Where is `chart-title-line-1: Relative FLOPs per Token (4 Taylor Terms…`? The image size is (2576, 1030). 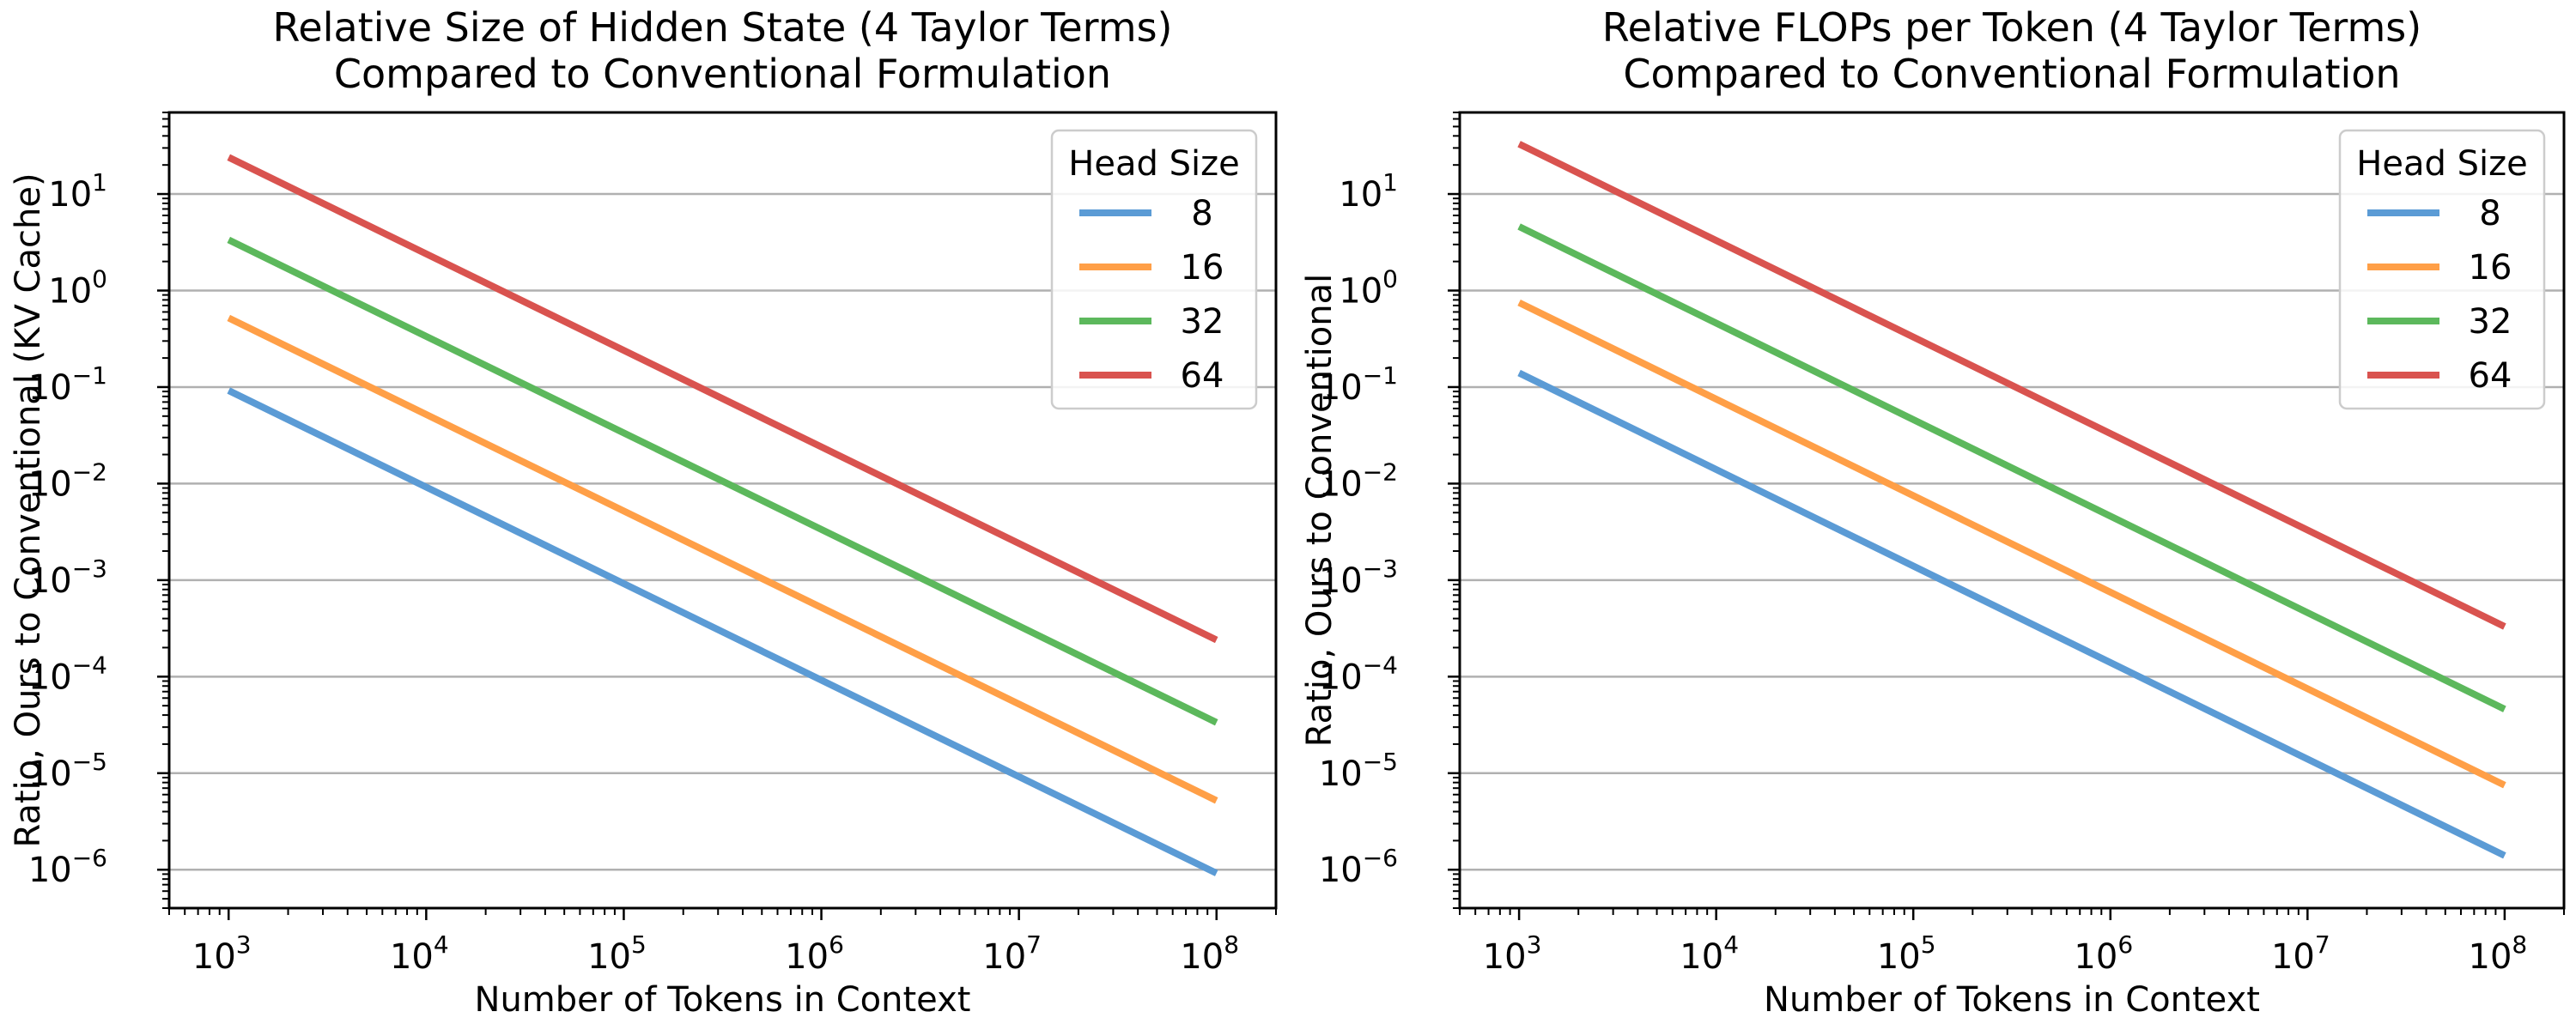
chart-title-line-1: Relative FLOPs per Token (4 Taylor Terms… is located at coordinates (2011, 27).